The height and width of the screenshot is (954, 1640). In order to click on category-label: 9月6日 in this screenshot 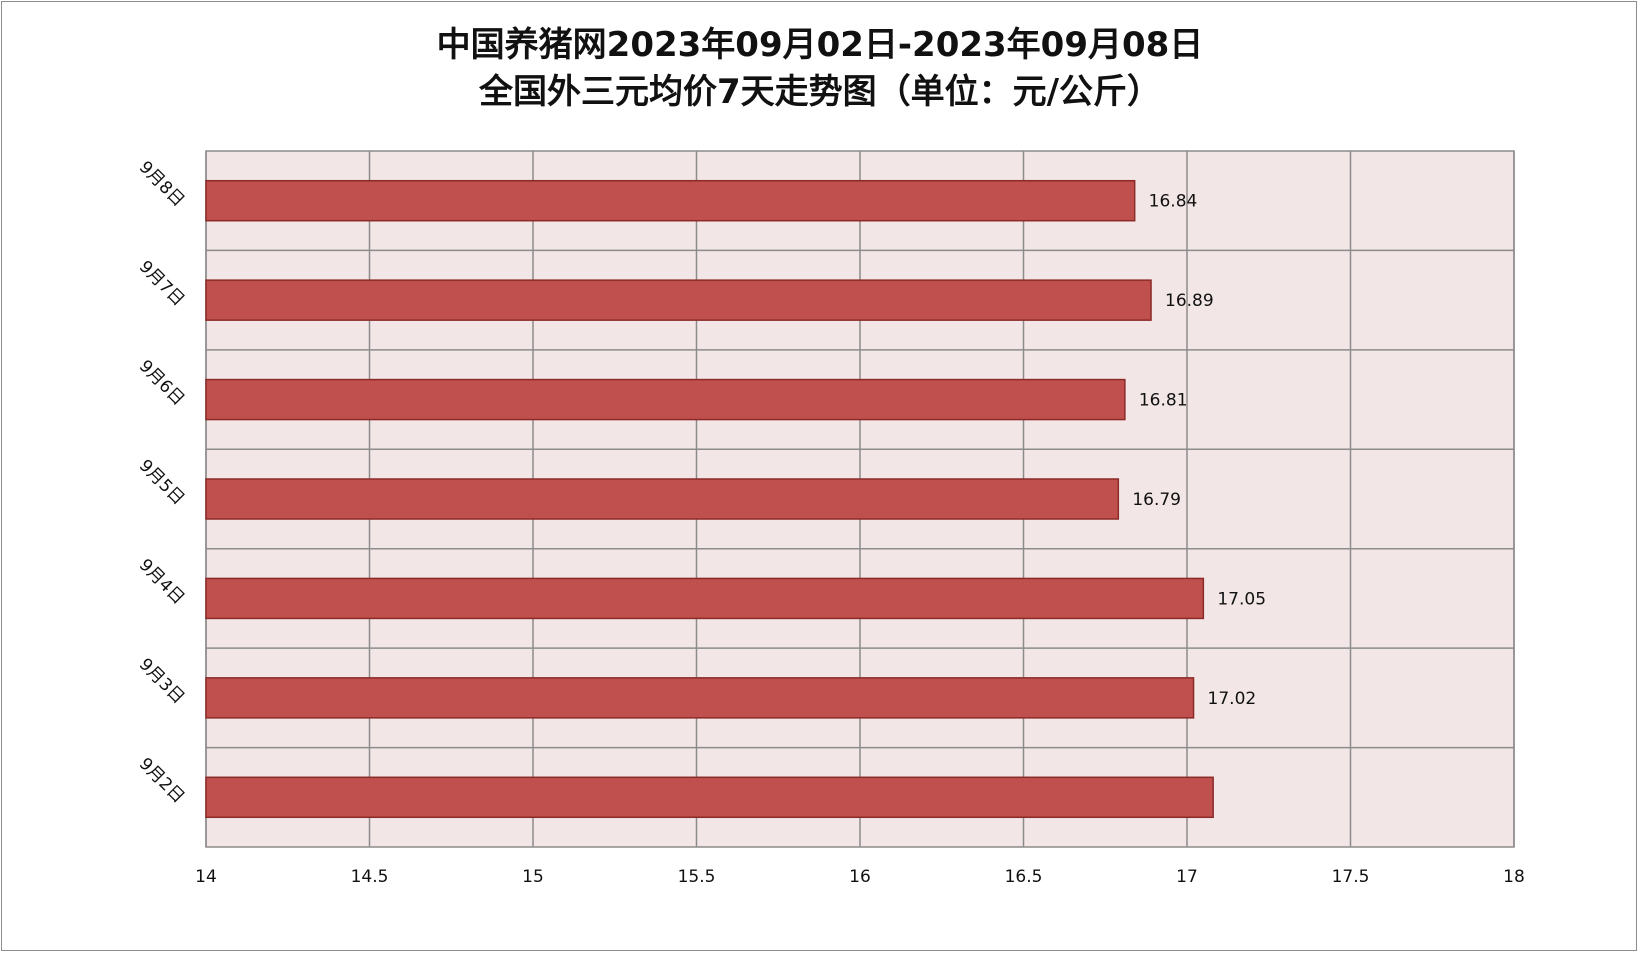, I will do `click(161, 382)`.